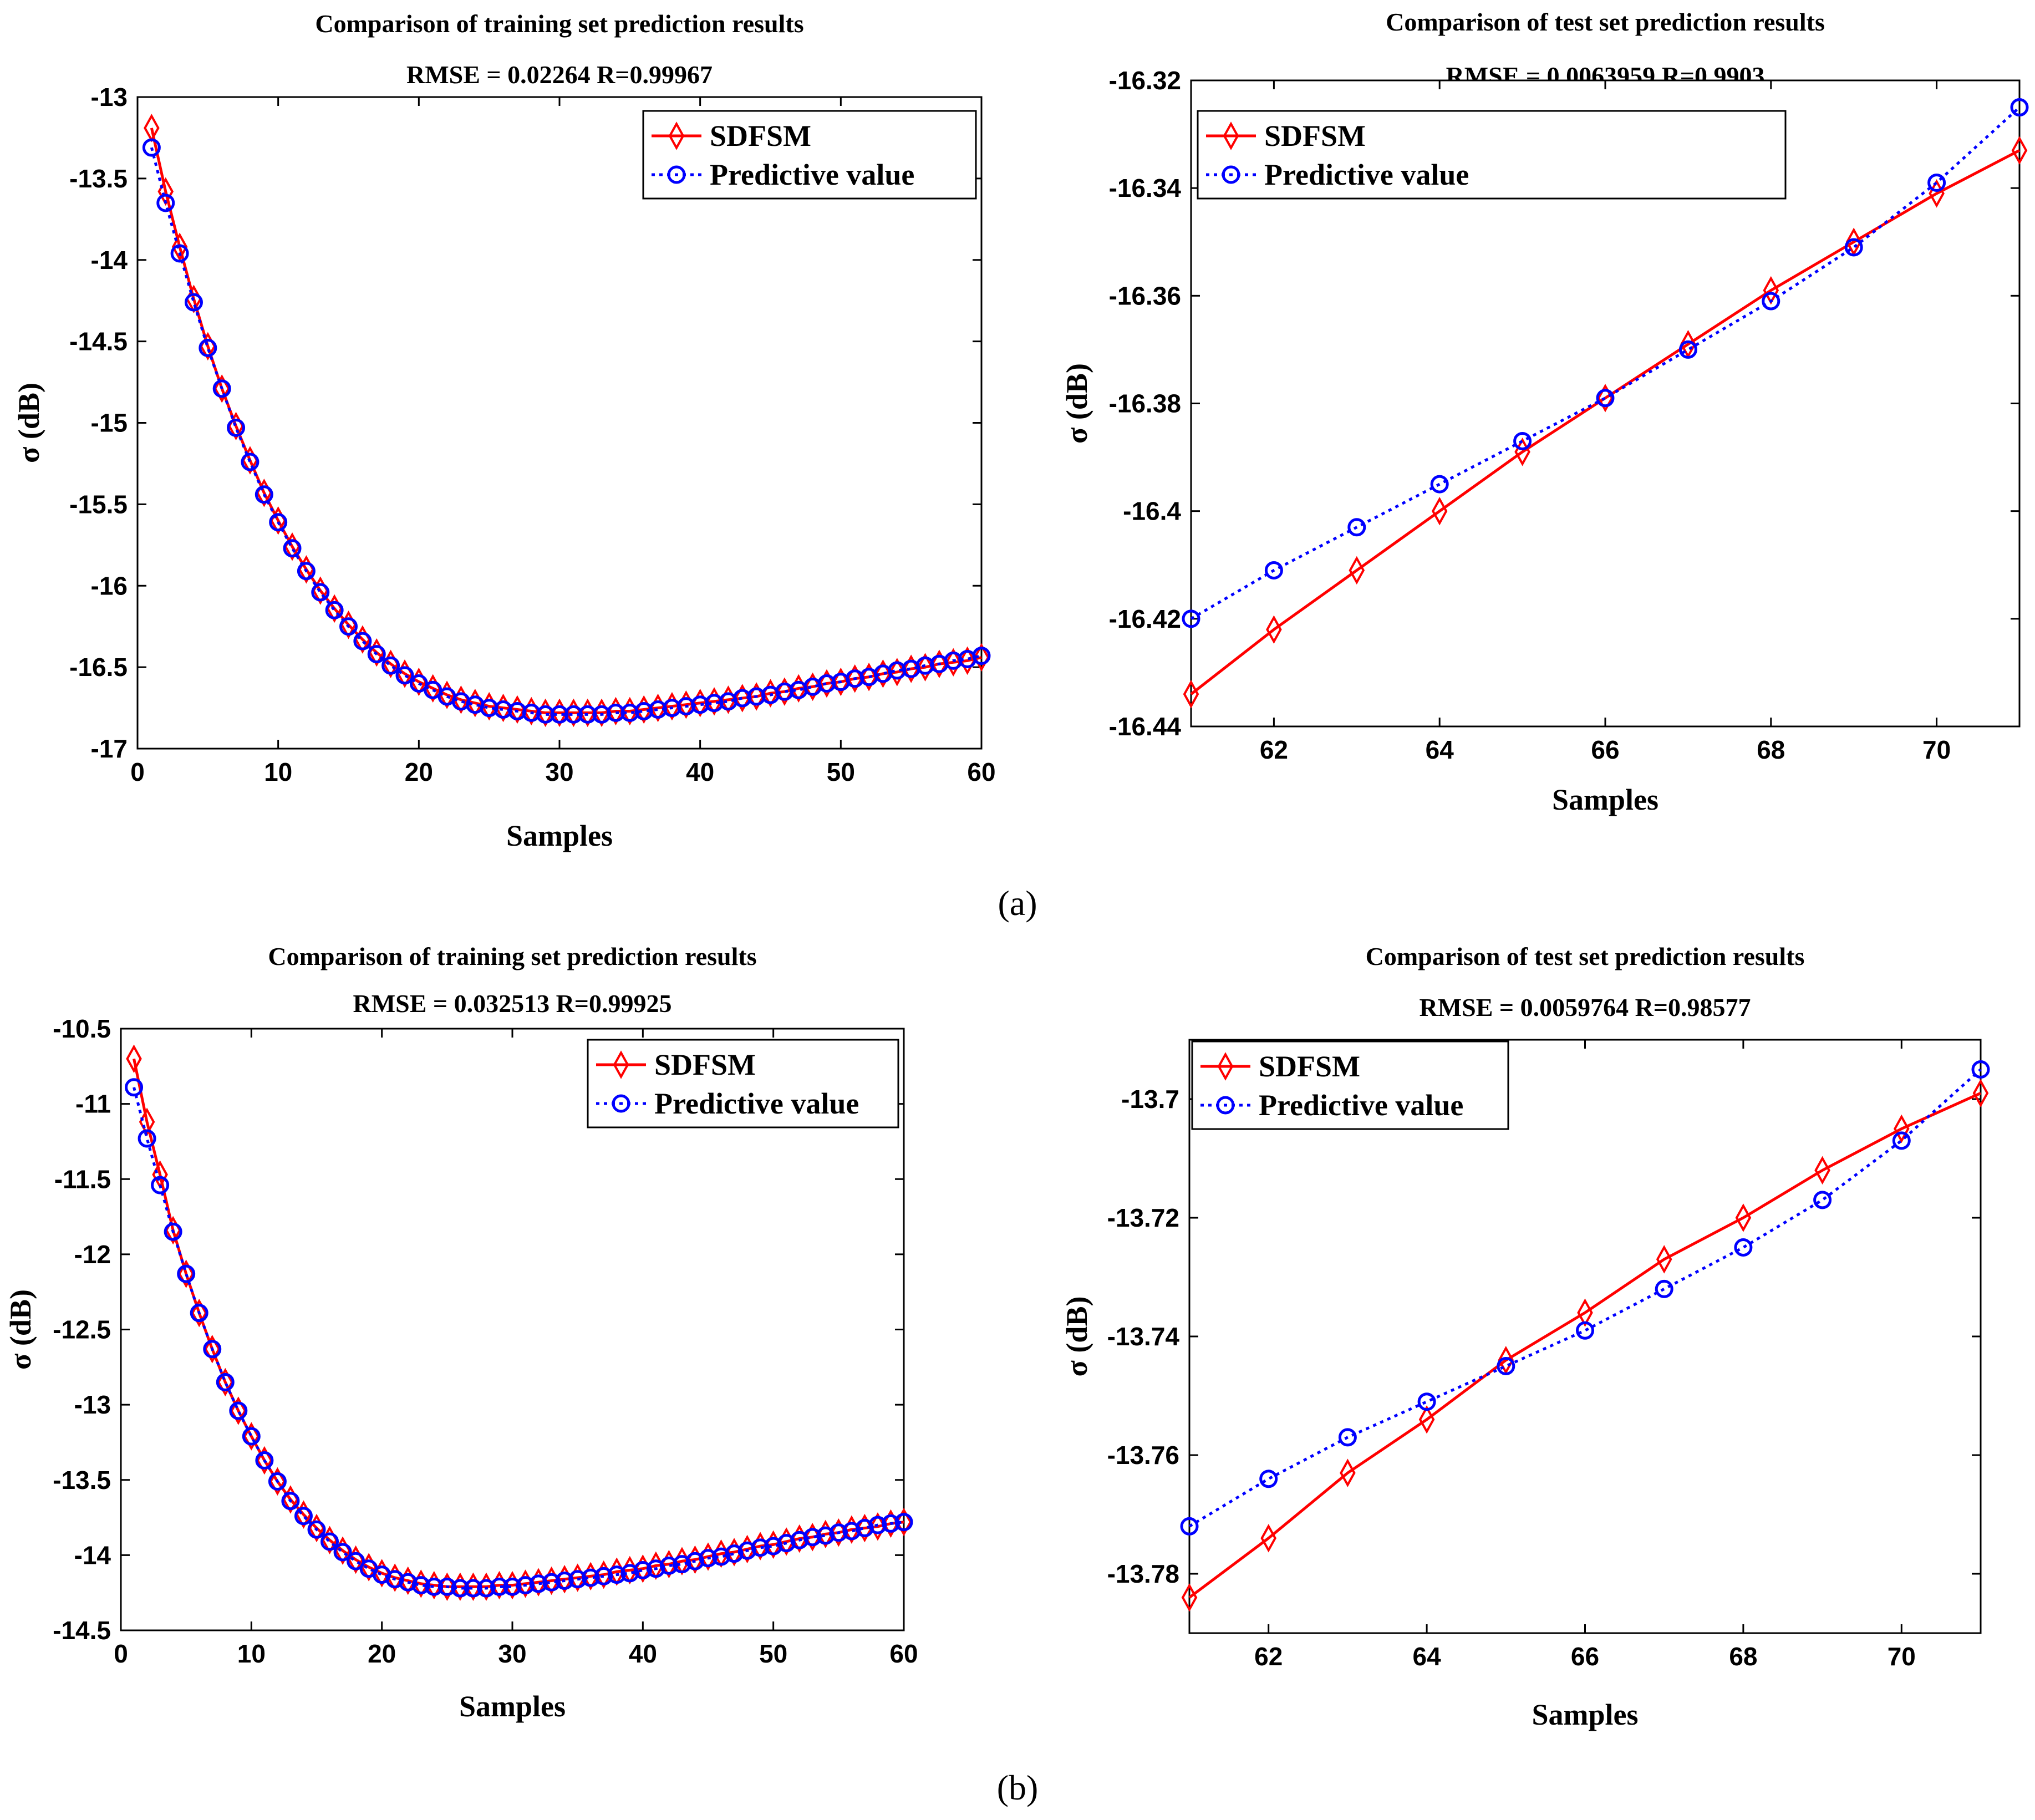 The height and width of the screenshot is (1820, 2035). Describe the element at coordinates (512, 1003) in the screenshot. I see `chart-subtitle: RMSE = 0.032513 R=0.99925` at that location.